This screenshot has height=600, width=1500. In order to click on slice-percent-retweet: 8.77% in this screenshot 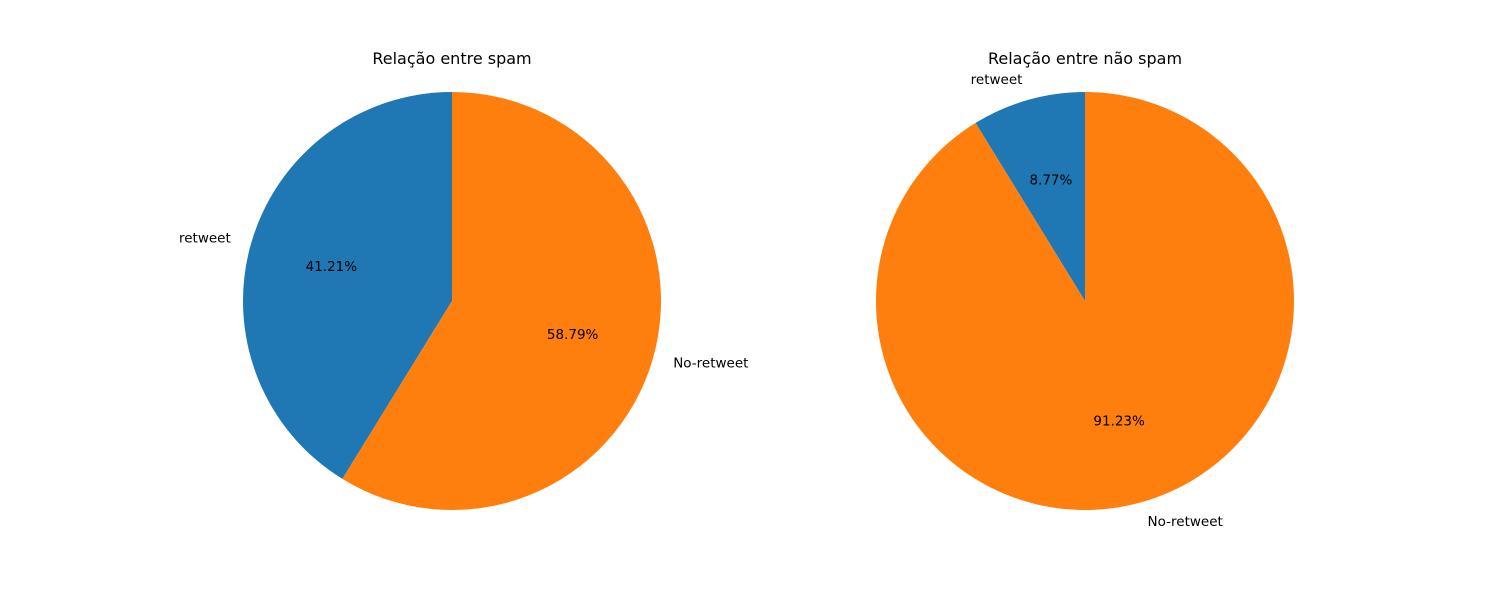, I will do `click(1050, 180)`.